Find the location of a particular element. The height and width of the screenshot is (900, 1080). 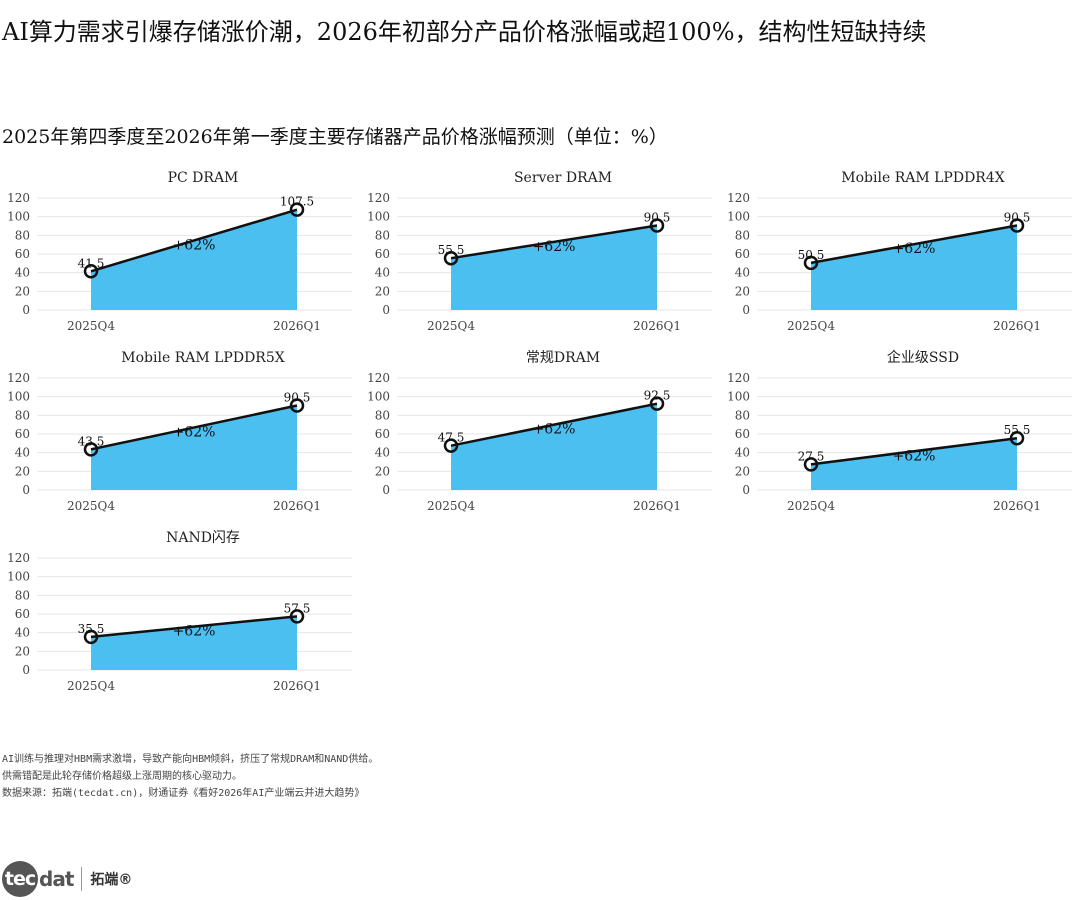

data-label: 107.5 is located at coordinates (297, 202).